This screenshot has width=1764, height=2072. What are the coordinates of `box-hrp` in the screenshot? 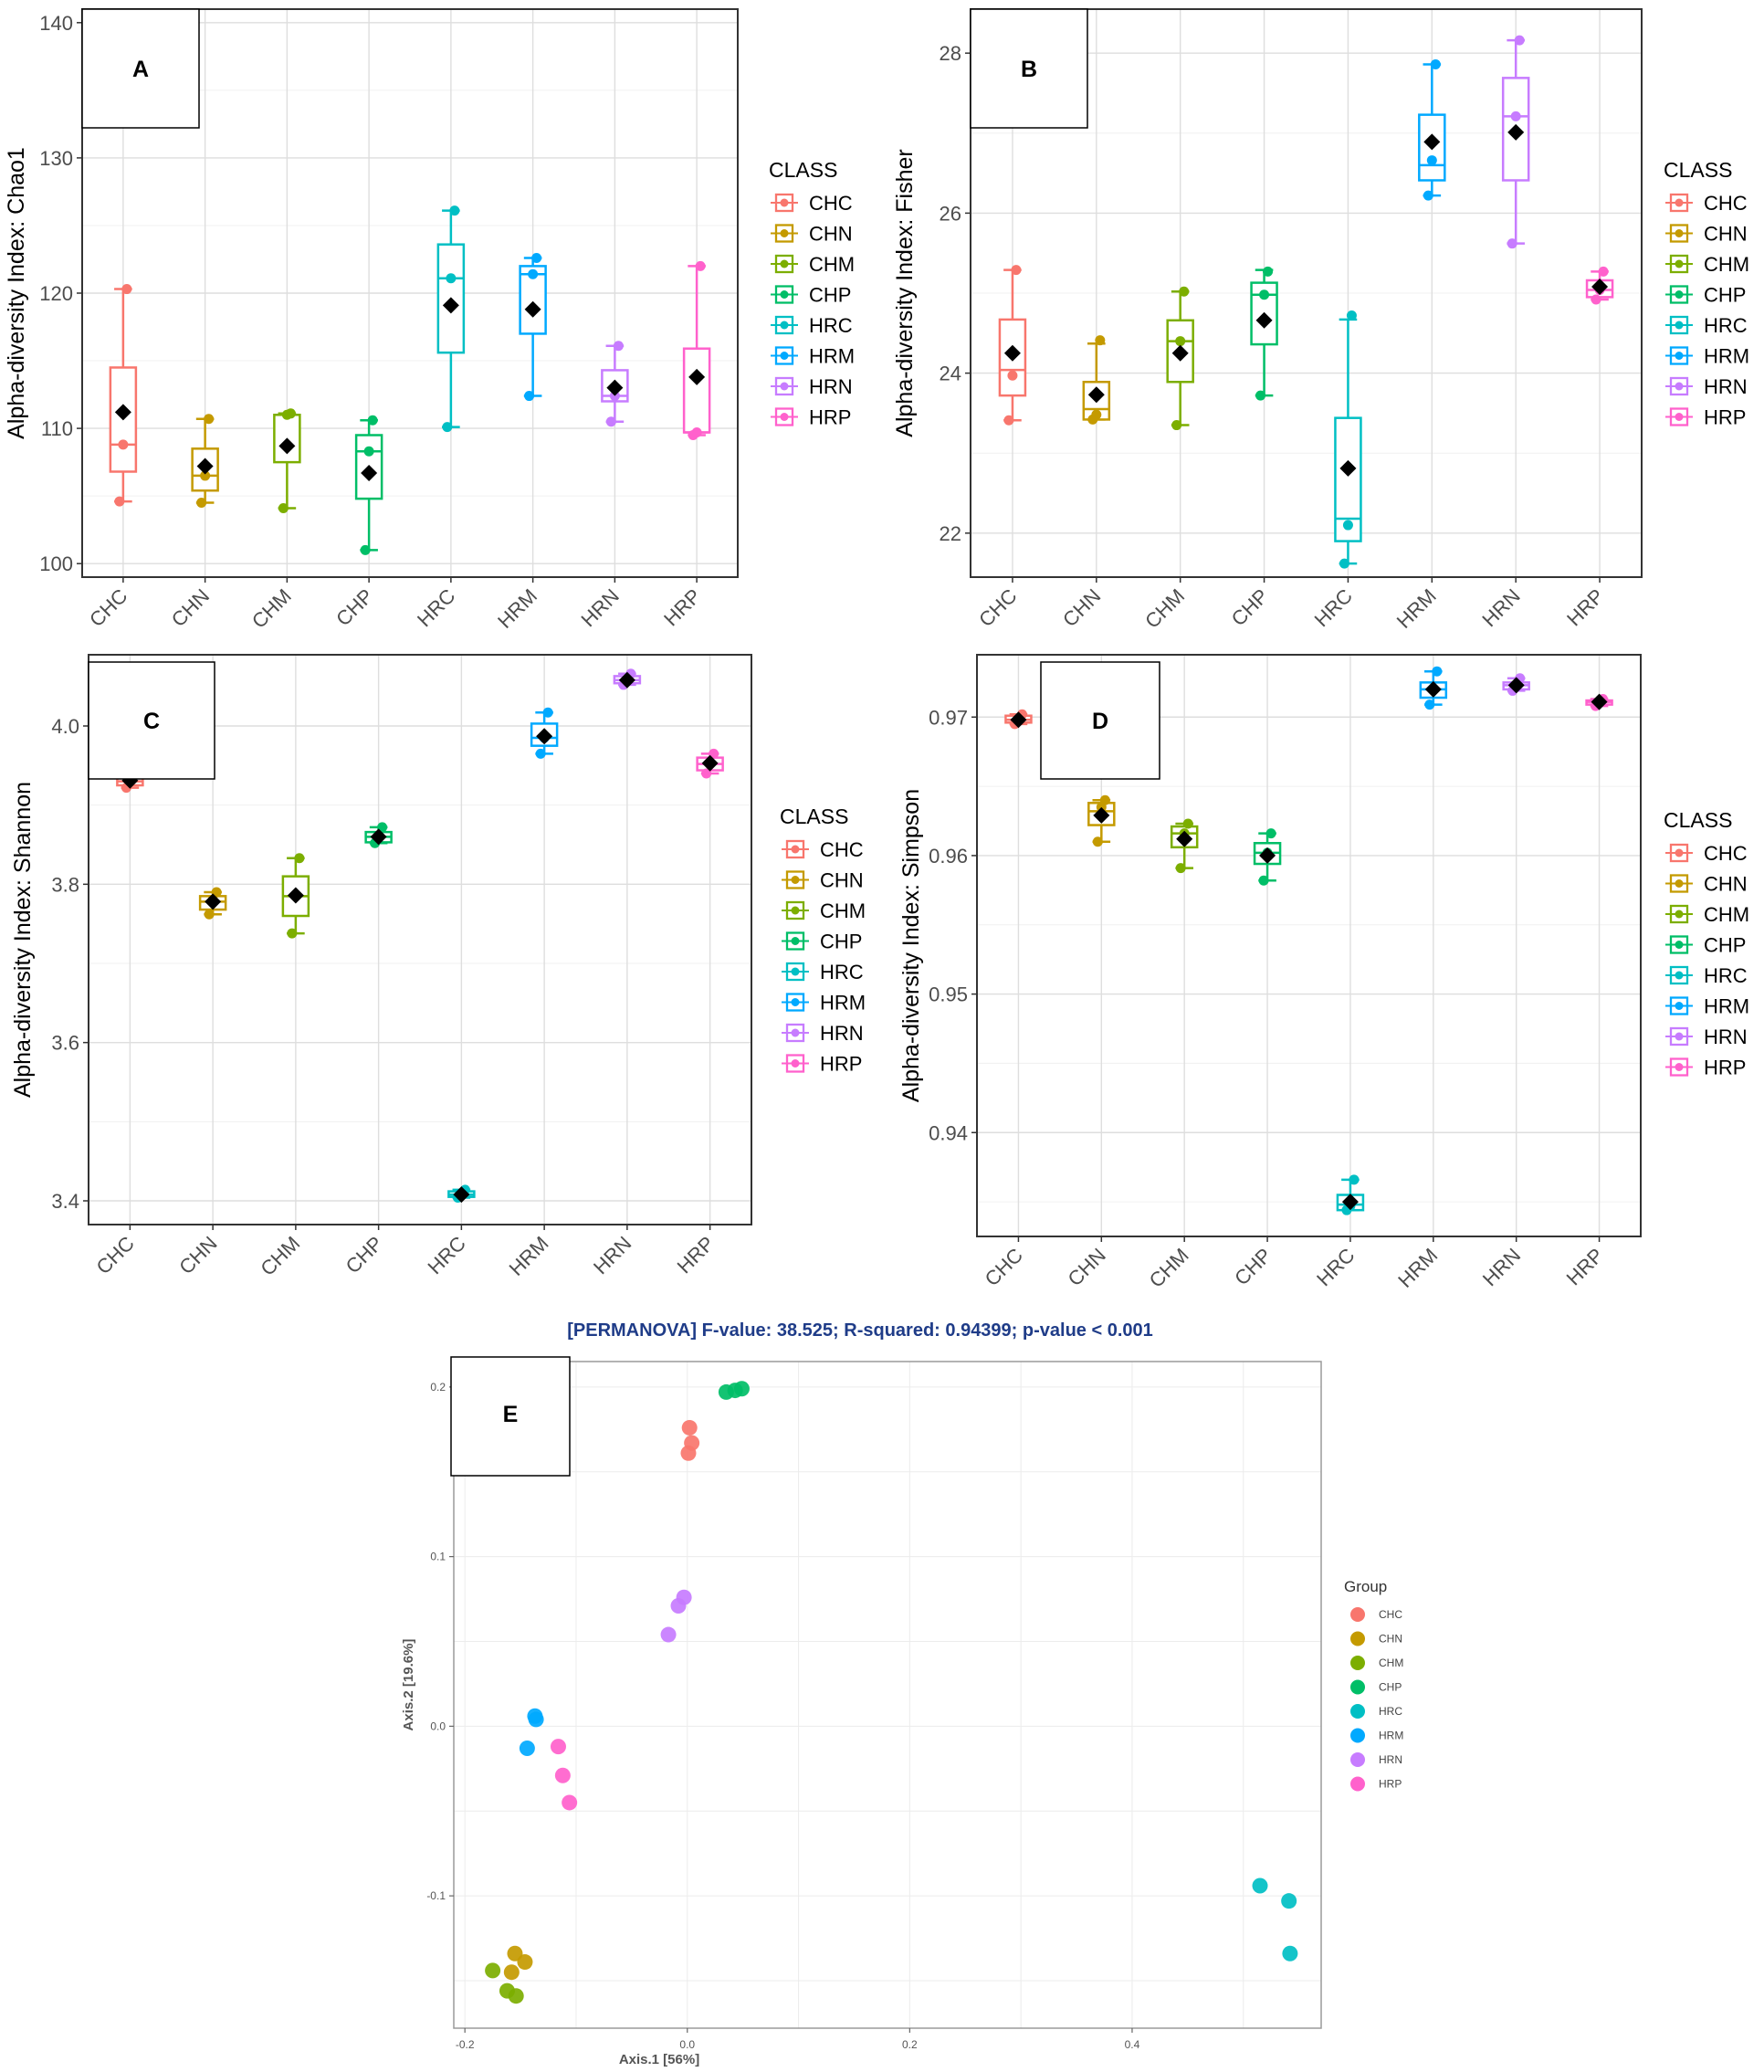 It's located at (696, 350).